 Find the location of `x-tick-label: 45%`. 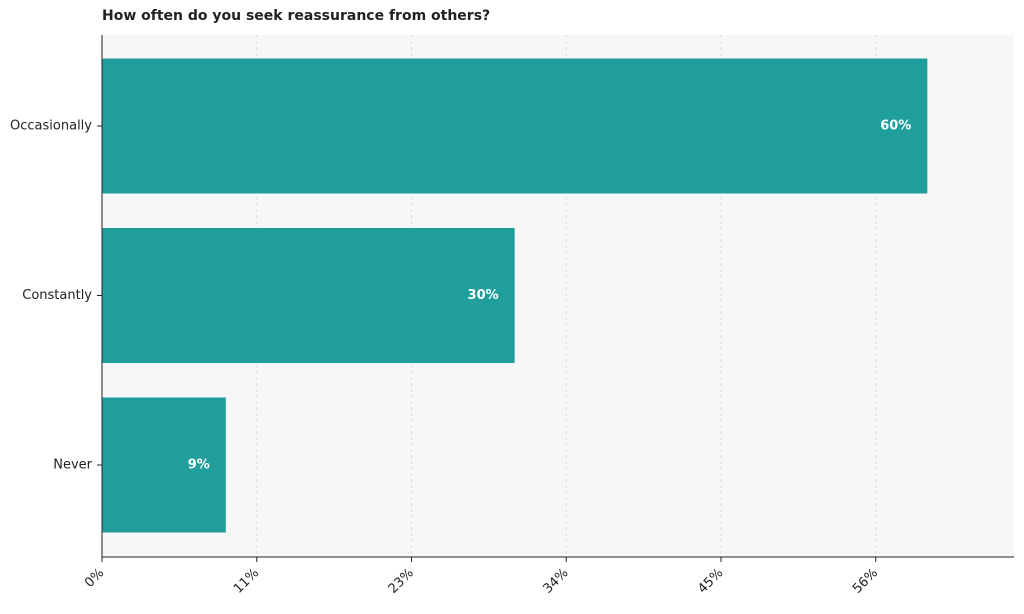

x-tick-label: 45% is located at coordinates (710, 581).